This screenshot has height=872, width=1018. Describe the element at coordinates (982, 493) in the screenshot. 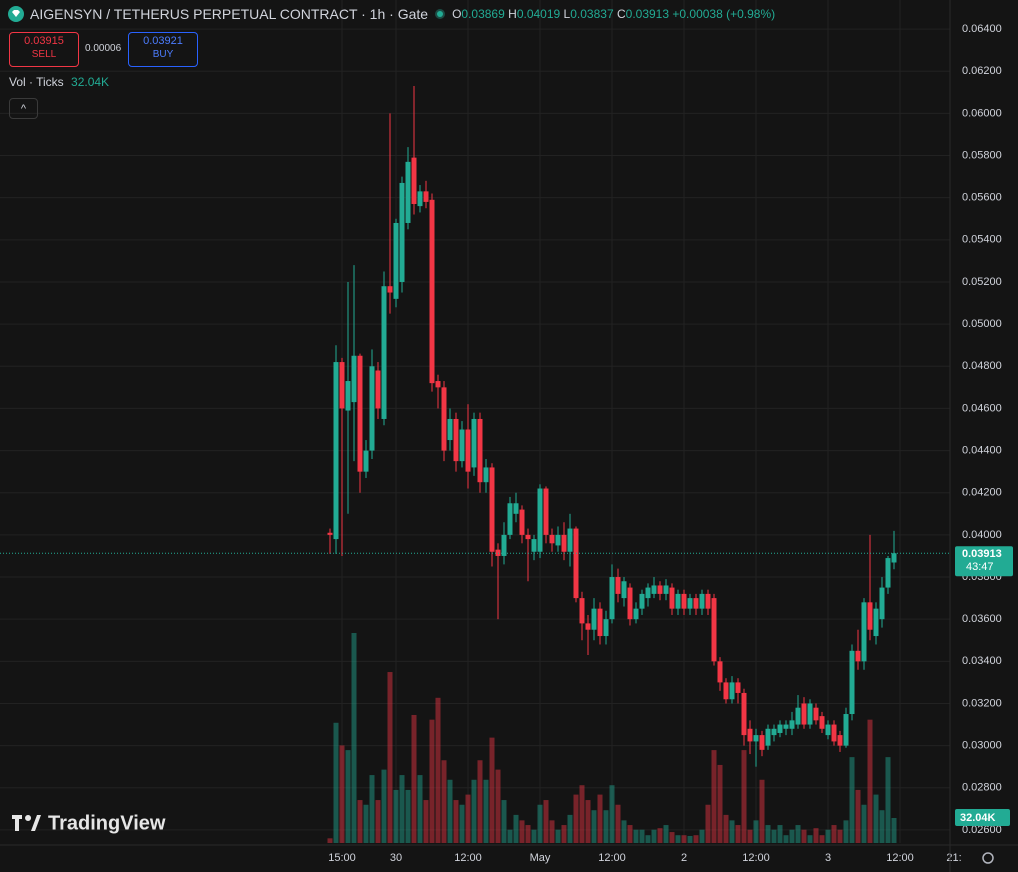

I see `y-tick-label: 0.04200` at that location.